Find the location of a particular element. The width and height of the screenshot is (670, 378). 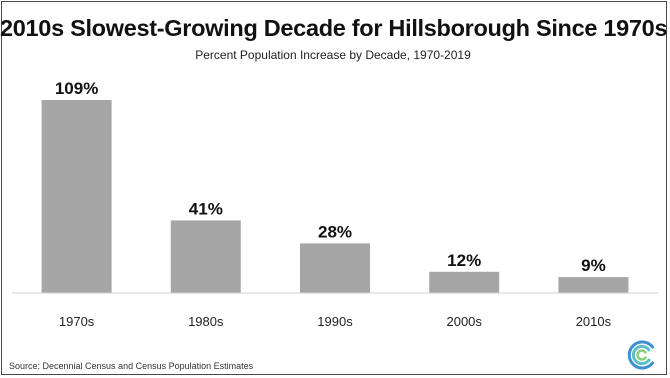

bar-1990s is located at coordinates (335, 268).